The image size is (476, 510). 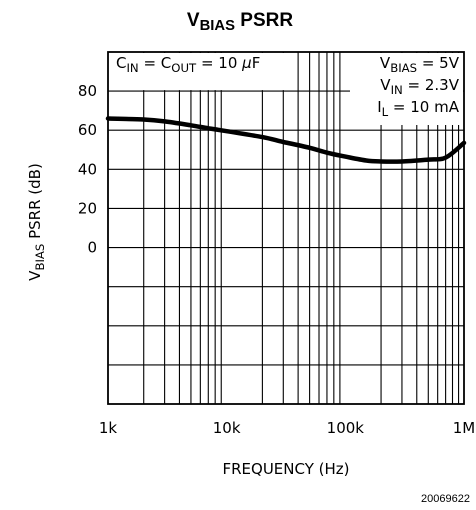 What do you see at coordinates (108, 428) in the screenshot?
I see `x-tick-label: 1k` at bounding box center [108, 428].